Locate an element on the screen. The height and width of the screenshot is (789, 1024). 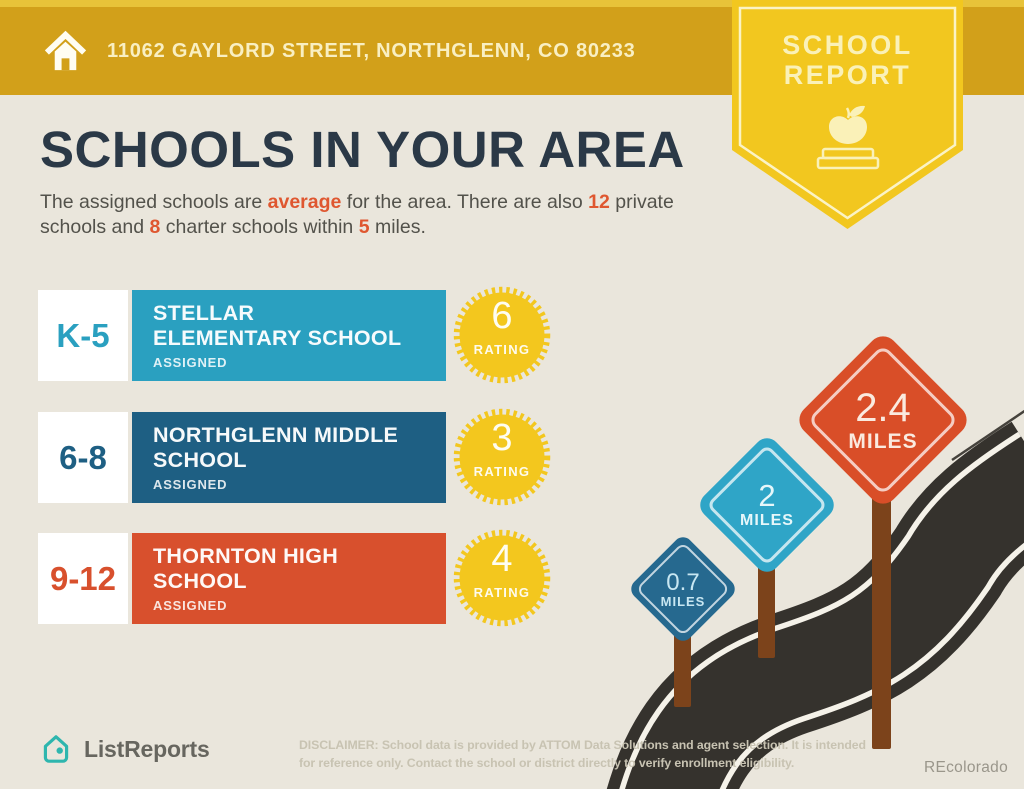
school-bar: NORTHGLENN MIDDLE SCHOOL ASSIGNED is located at coordinates (289, 457).